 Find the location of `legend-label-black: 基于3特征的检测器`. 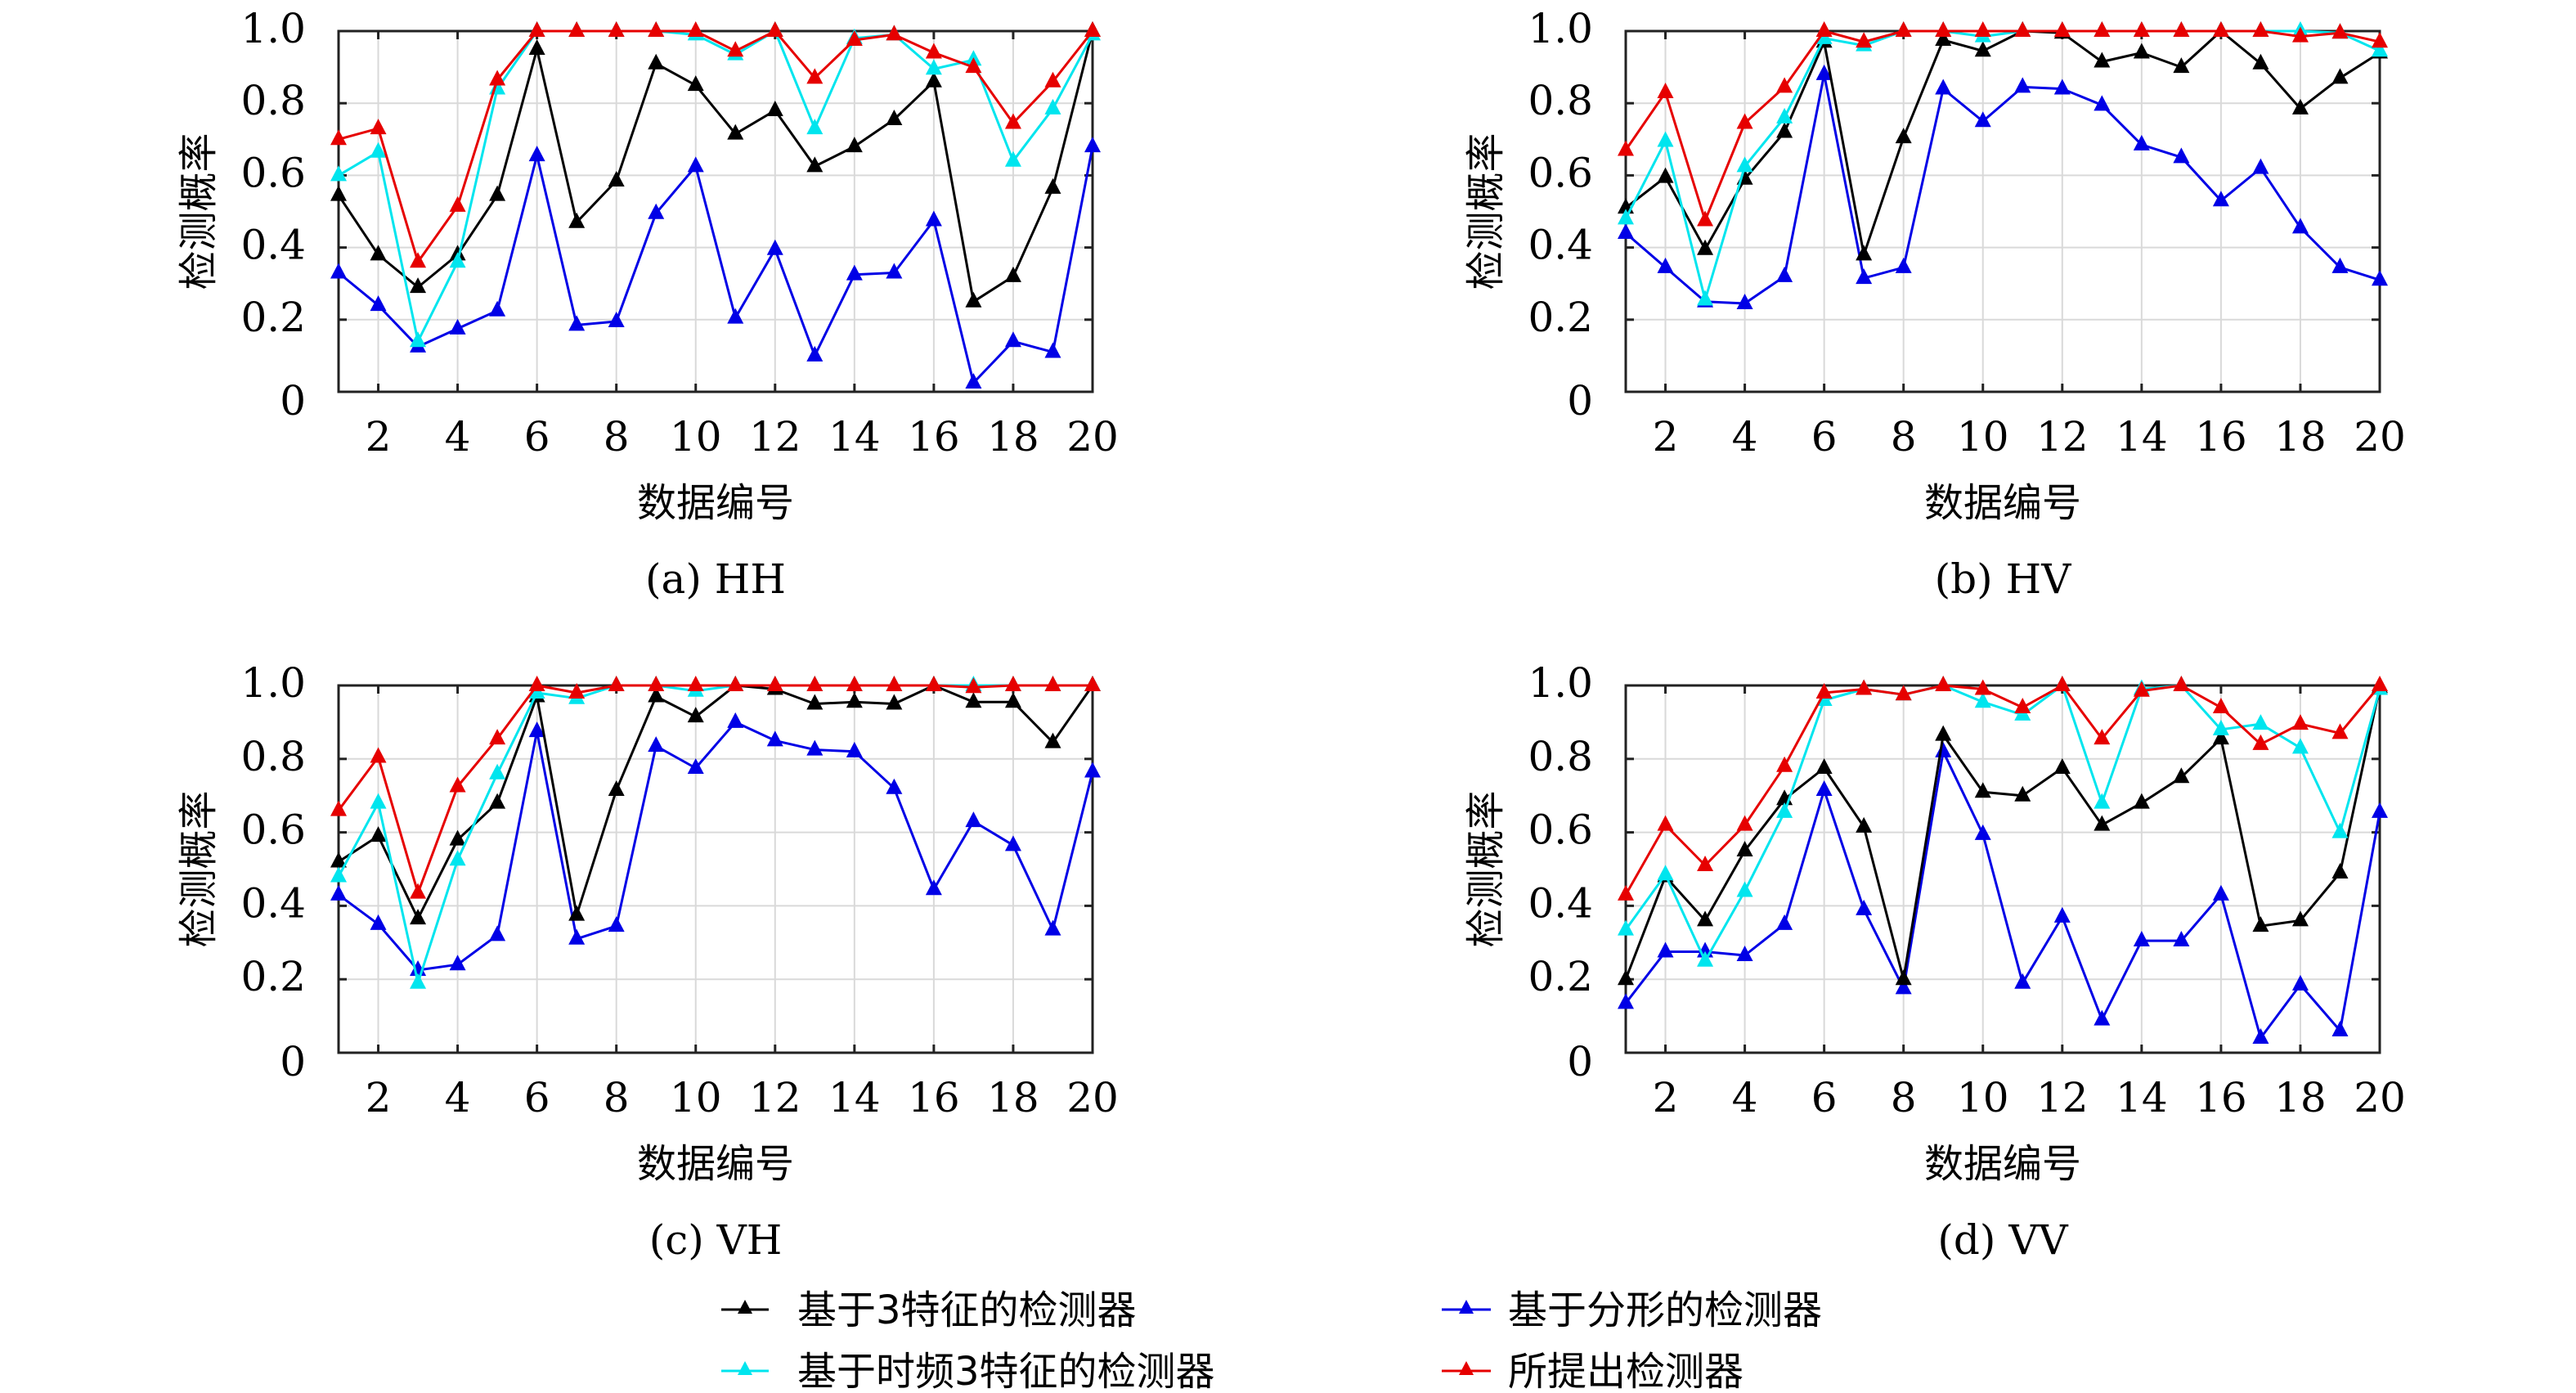

legend-label-black: 基于3特征的检测器 is located at coordinates (967, 1310).